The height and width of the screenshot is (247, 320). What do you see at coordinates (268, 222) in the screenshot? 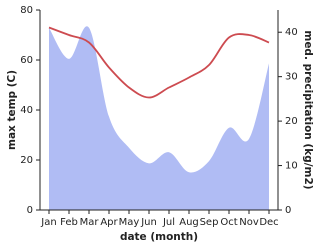
I see `x-tick-label: Dec` at bounding box center [268, 222].